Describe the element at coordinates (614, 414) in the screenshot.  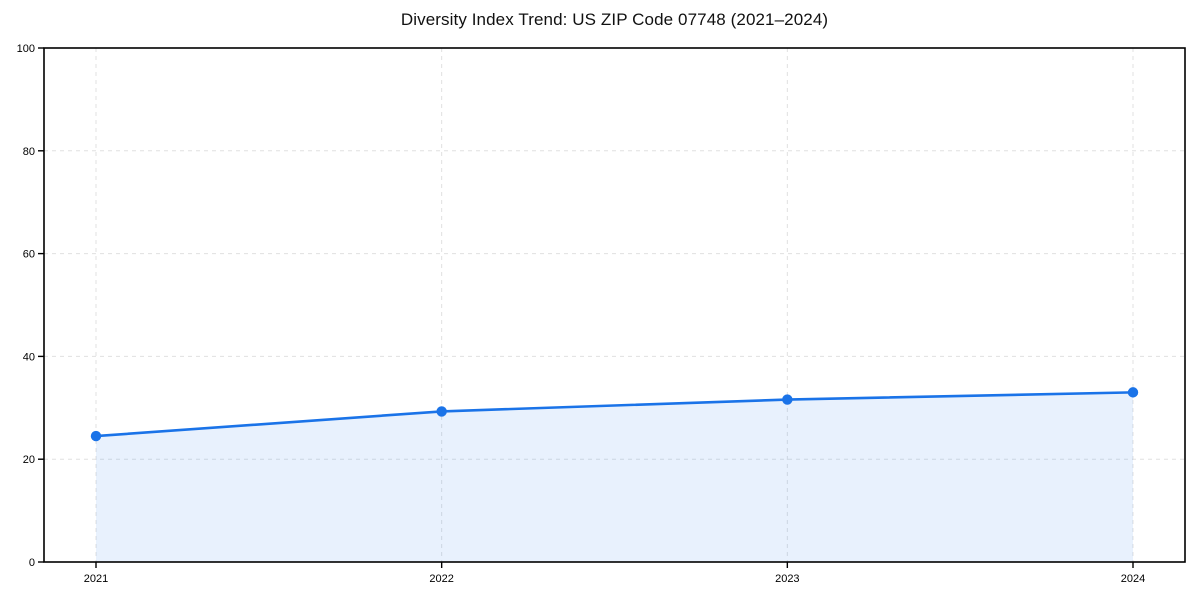
I see `trend-line` at that location.